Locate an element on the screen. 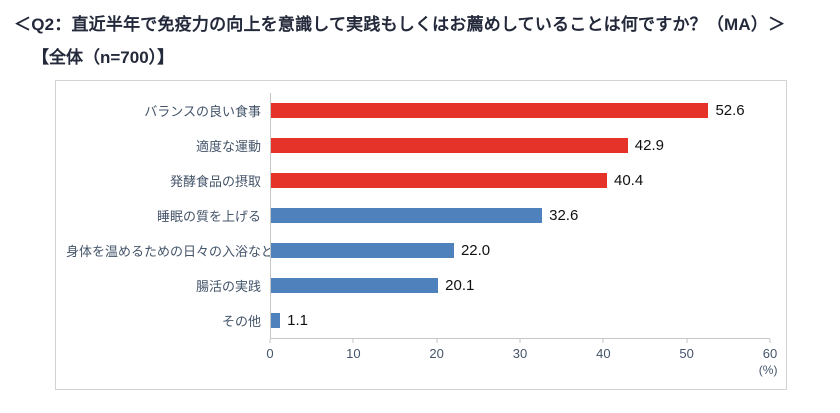 The height and width of the screenshot is (413, 840). x-axis: 0 10 20 30 40 50 60 (%) is located at coordinates (421, 360).